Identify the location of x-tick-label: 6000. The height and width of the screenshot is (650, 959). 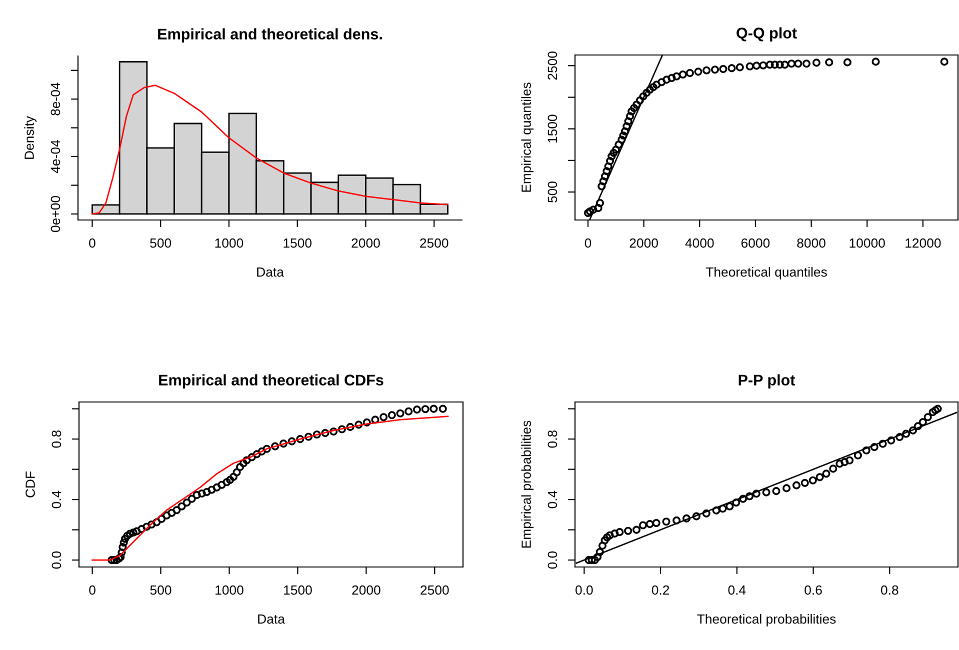
(755, 243).